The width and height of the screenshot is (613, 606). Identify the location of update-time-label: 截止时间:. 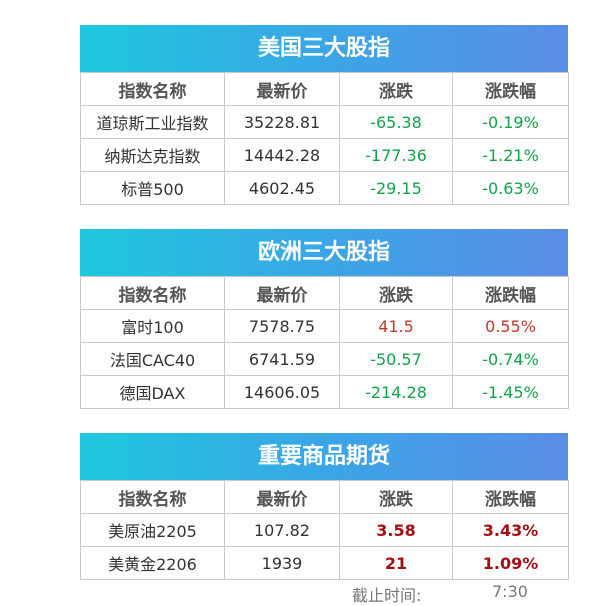
(387, 595).